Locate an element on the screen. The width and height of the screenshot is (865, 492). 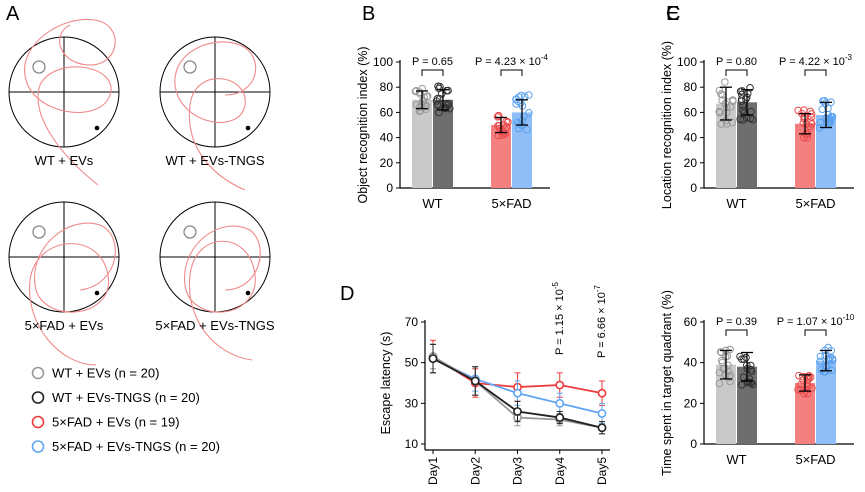
p-value-text: P = 4.23 × 10 is located at coordinates (508, 62).